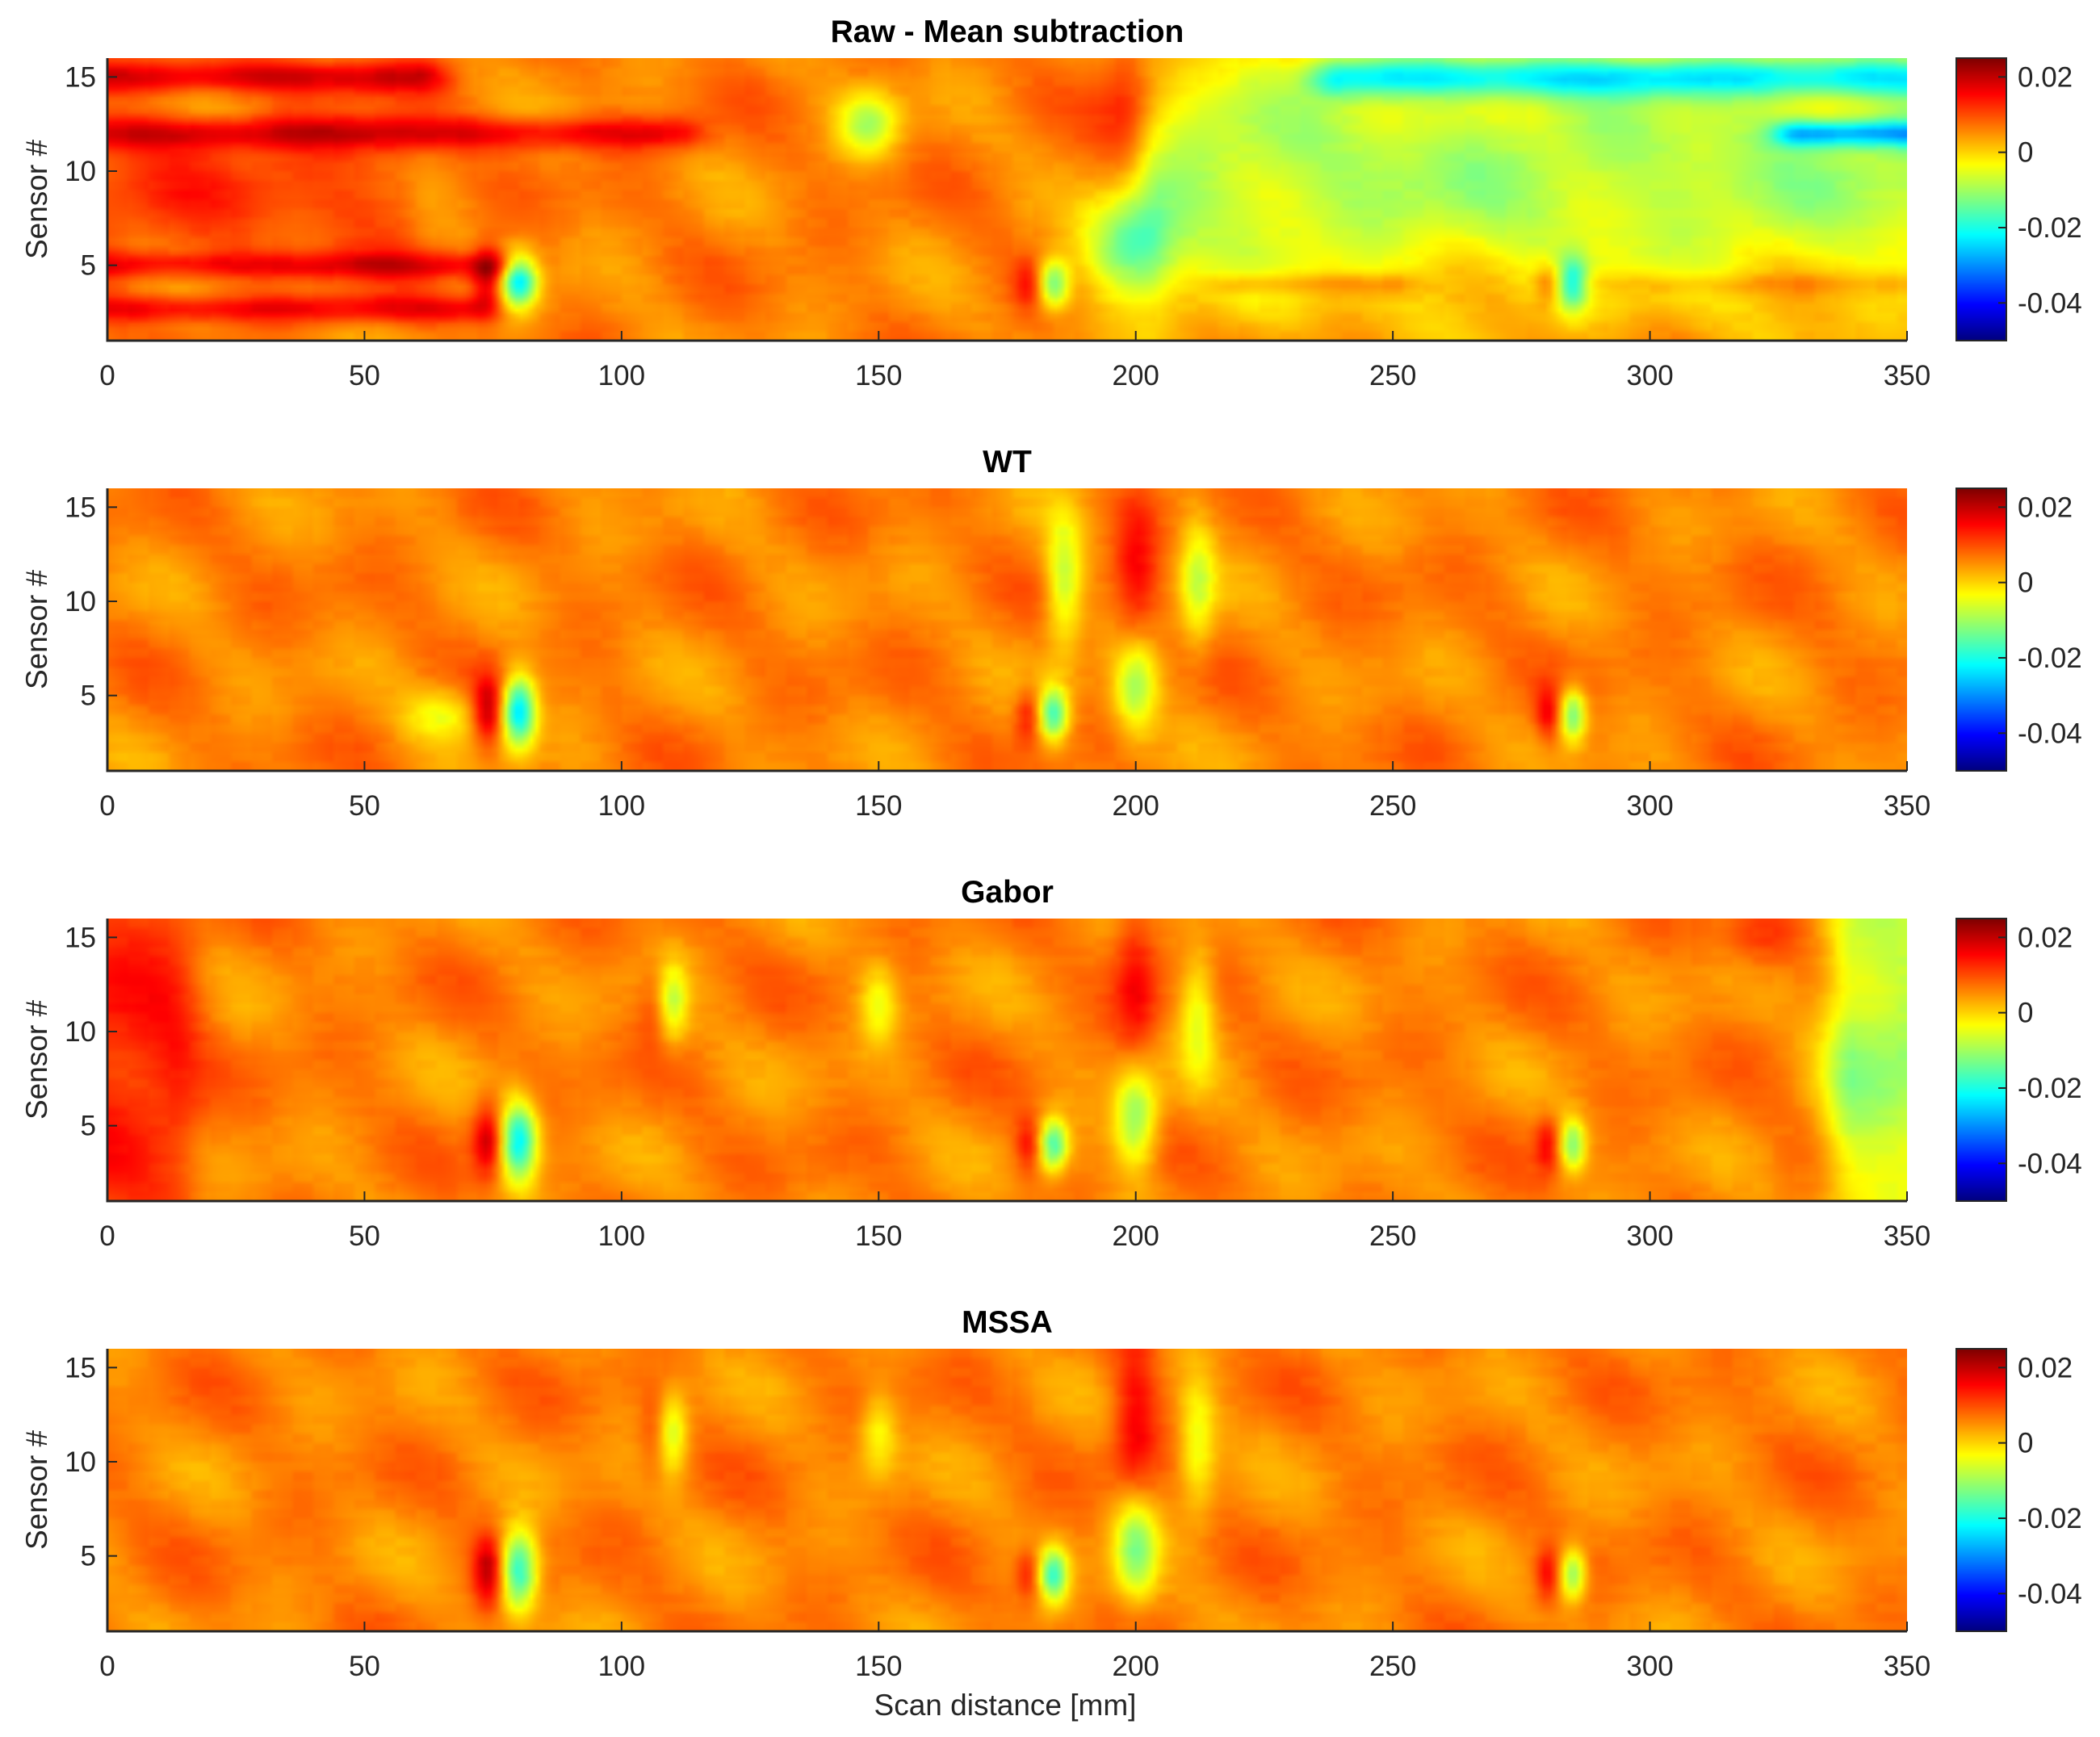 The height and width of the screenshot is (1737, 2100). I want to click on panel-title: Gabor, so click(1007, 893).